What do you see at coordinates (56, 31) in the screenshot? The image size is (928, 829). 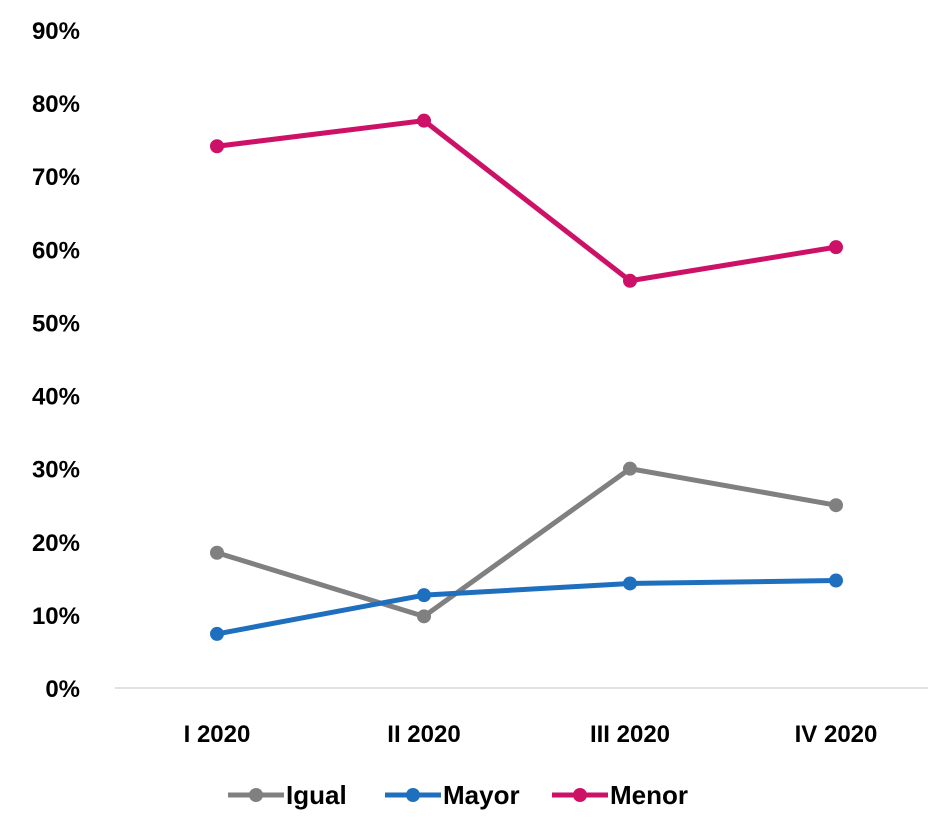 I see `y-tick-label: 90%` at bounding box center [56, 31].